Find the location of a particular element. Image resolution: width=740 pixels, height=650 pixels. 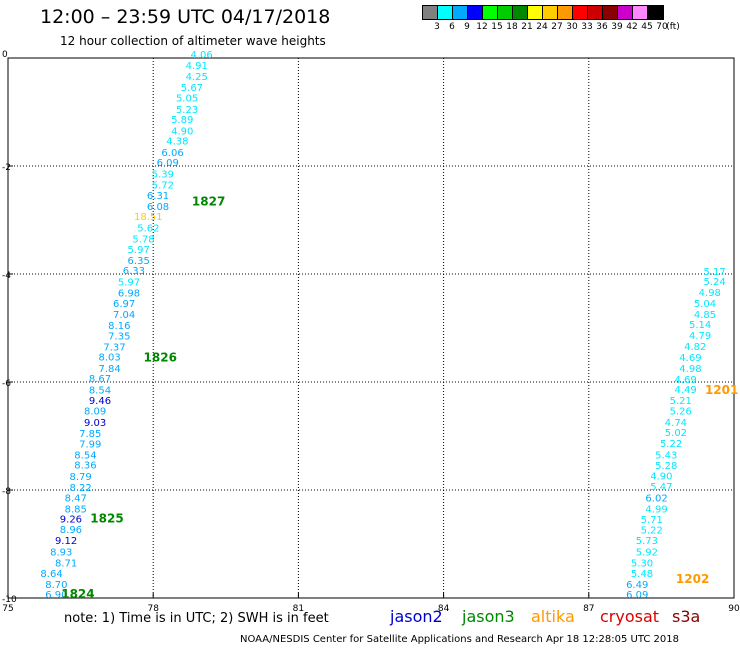

color-scale-label: 30 is located at coordinates (572, 27).